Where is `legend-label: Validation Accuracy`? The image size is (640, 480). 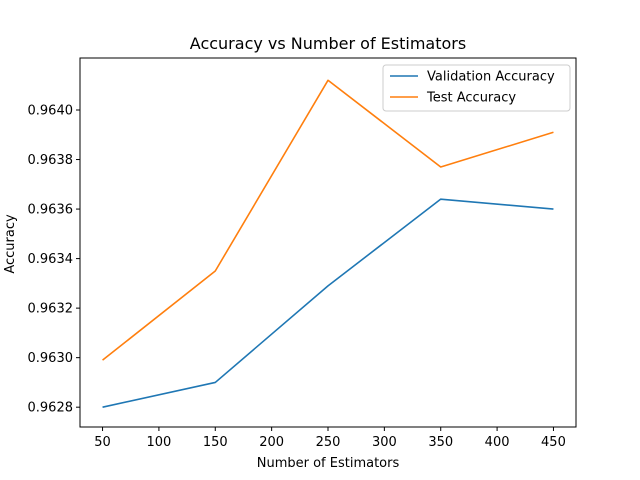 legend-label: Validation Accuracy is located at coordinates (491, 77).